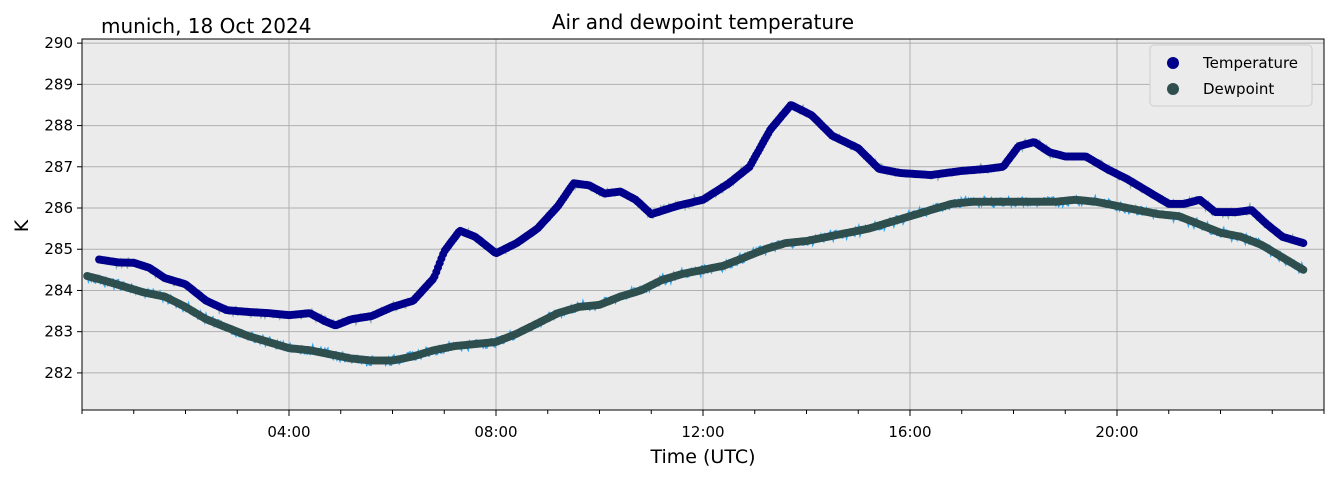 This screenshot has width=1335, height=478. Describe the element at coordinates (495, 432) in the screenshot. I see `x-tick-label: 08:00` at that location.